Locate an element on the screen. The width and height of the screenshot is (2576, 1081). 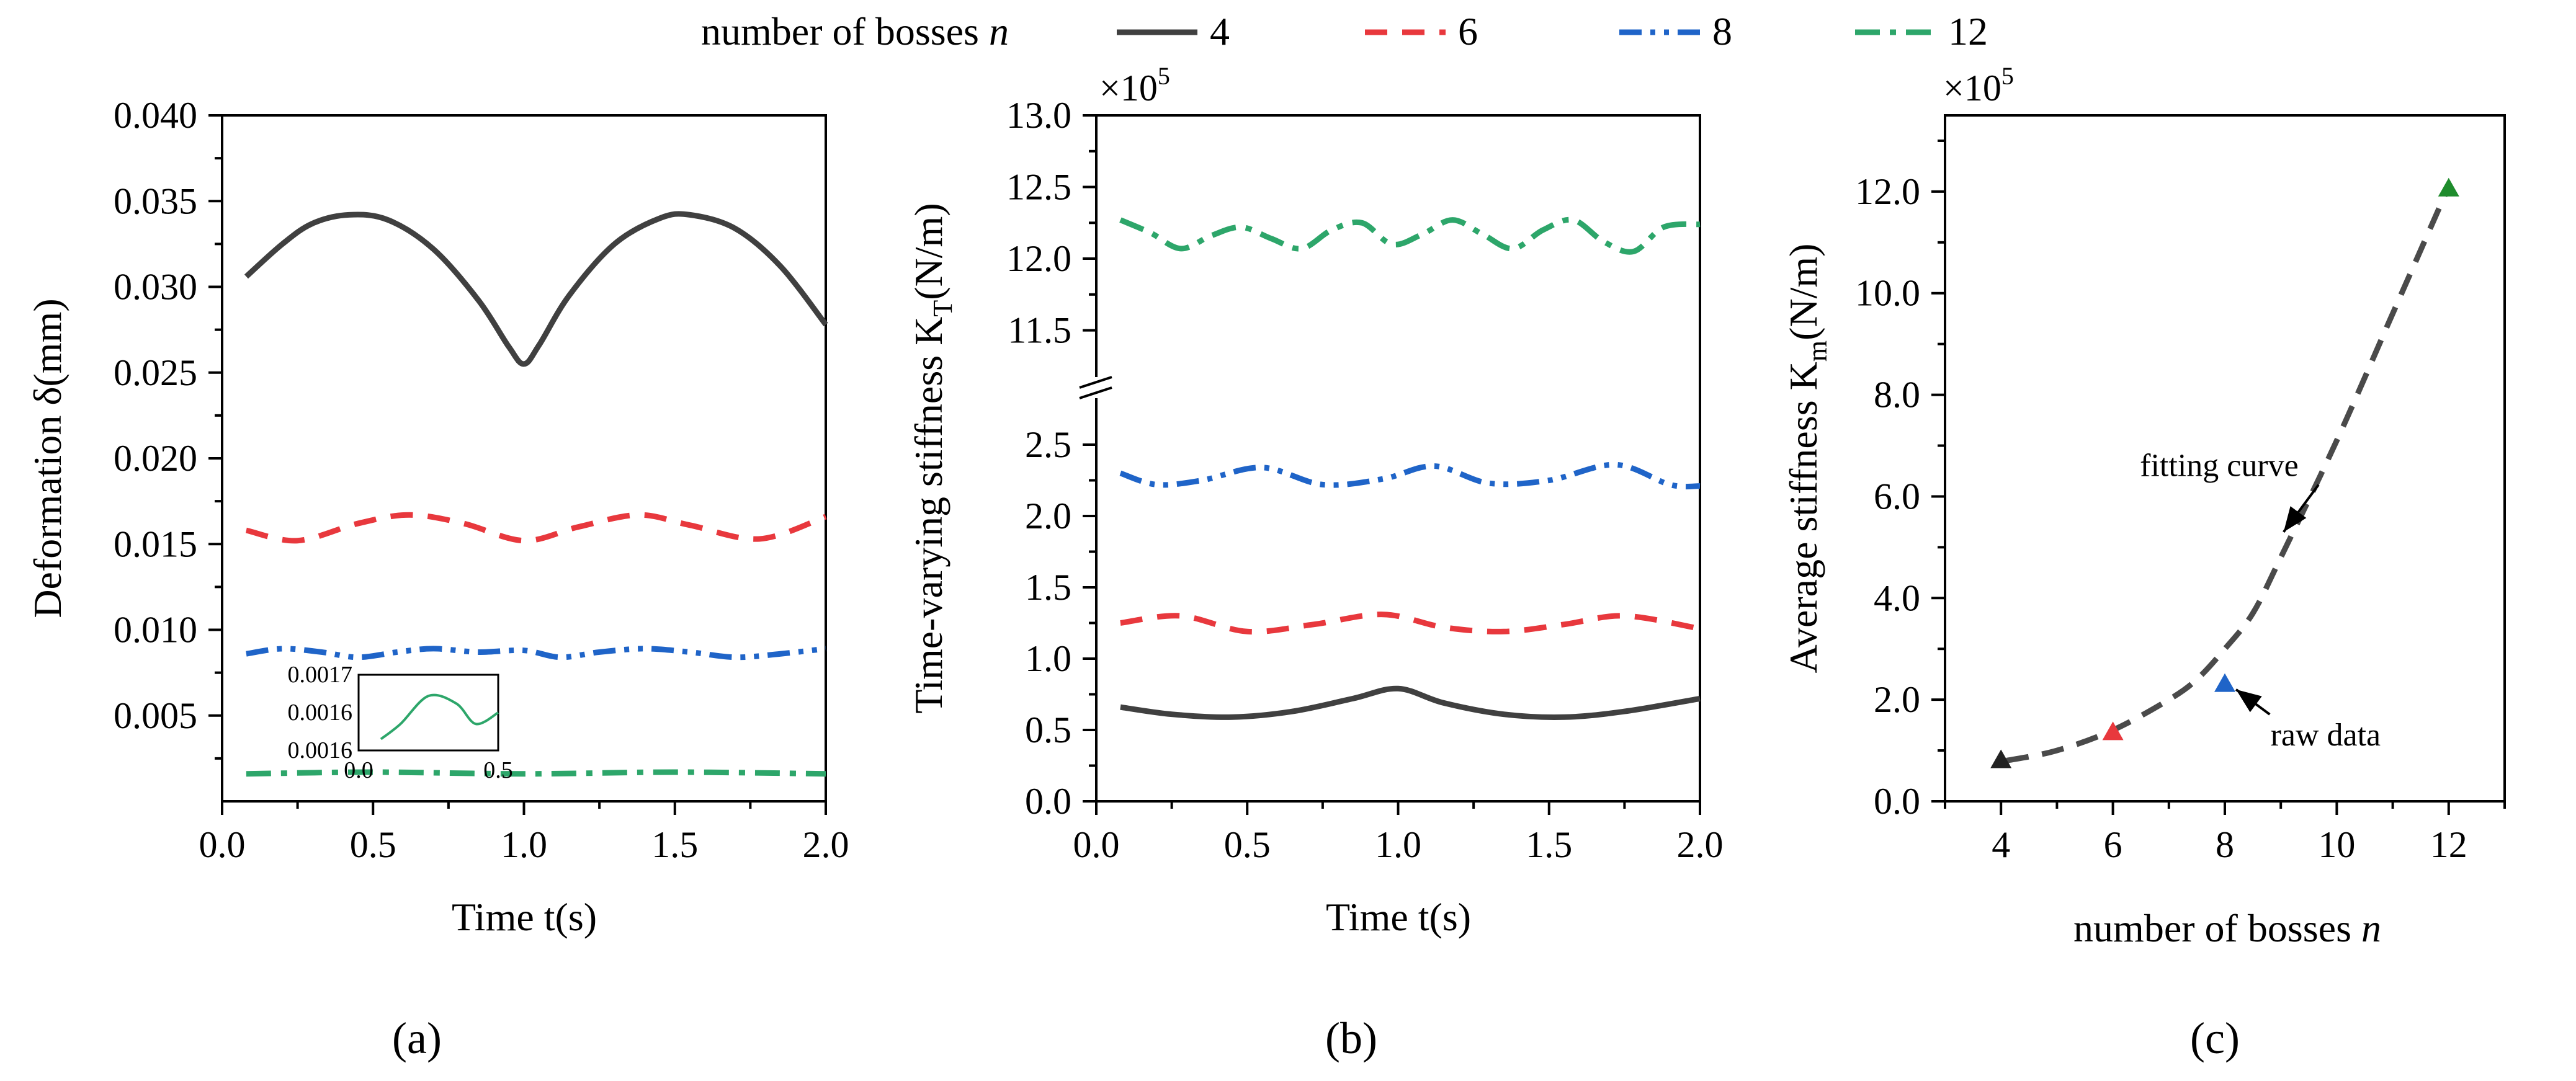
chart-a-x-tick-label: 2.0 is located at coordinates (826, 844).